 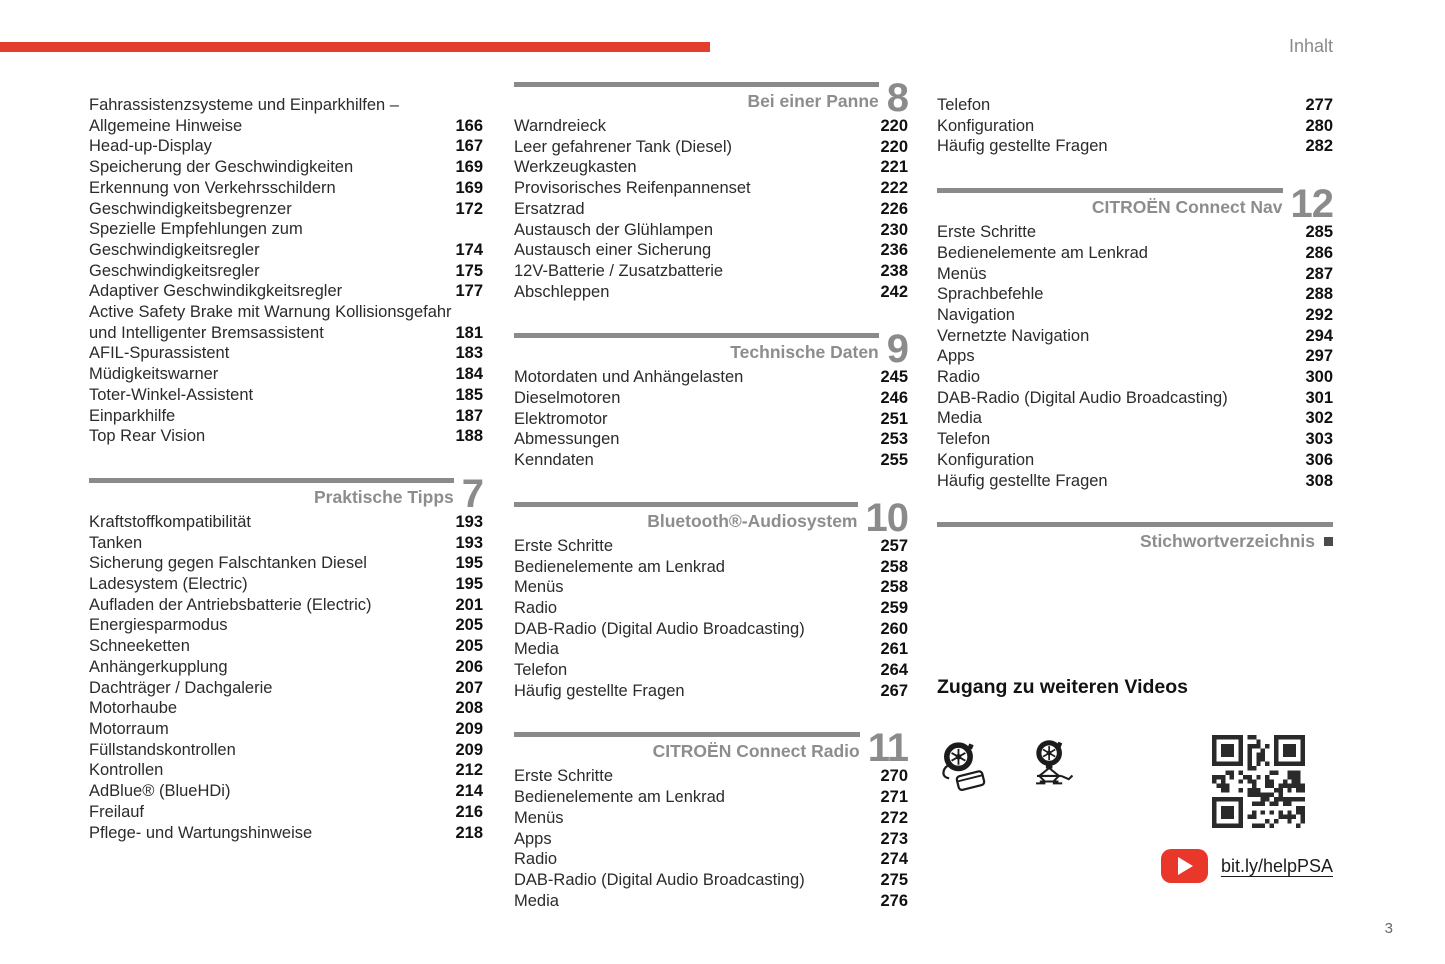 What do you see at coordinates (286, 436) in the screenshot?
I see `toc-entry: Top Rear Vision 188` at bounding box center [286, 436].